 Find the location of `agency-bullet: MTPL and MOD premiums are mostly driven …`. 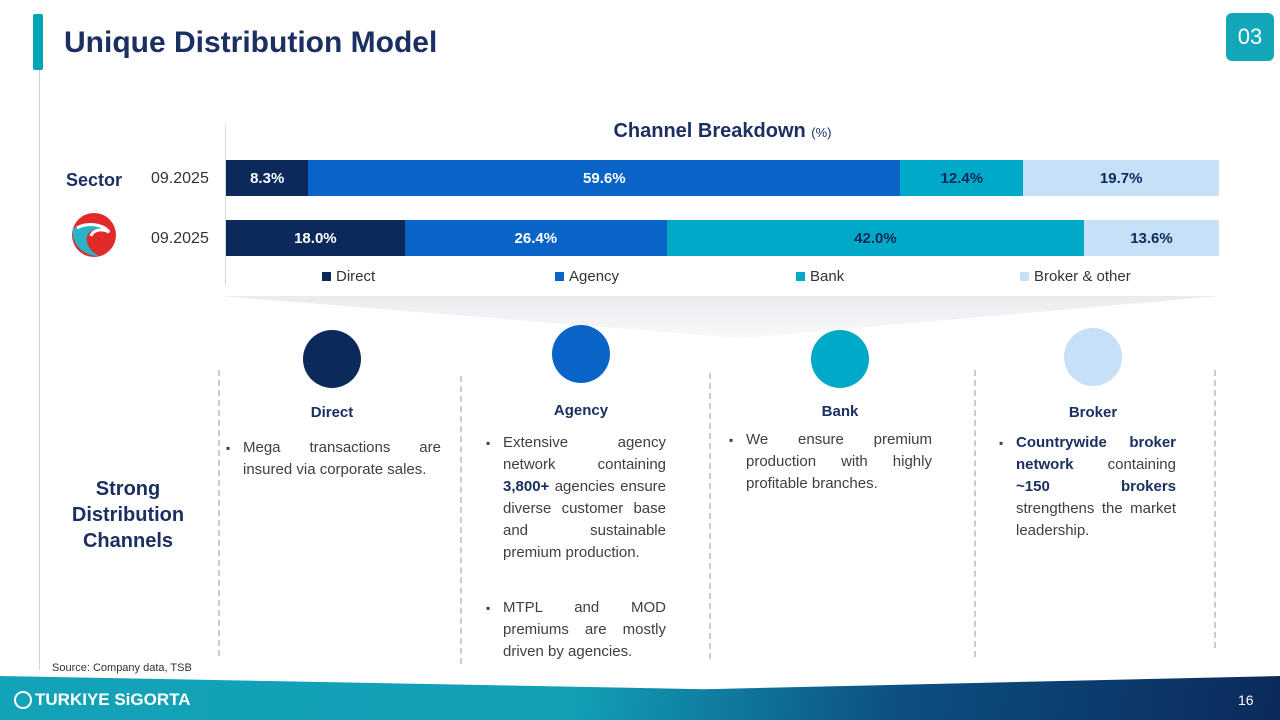

agency-bullet: MTPL and MOD premiums are mostly driven … is located at coordinates (576, 630).